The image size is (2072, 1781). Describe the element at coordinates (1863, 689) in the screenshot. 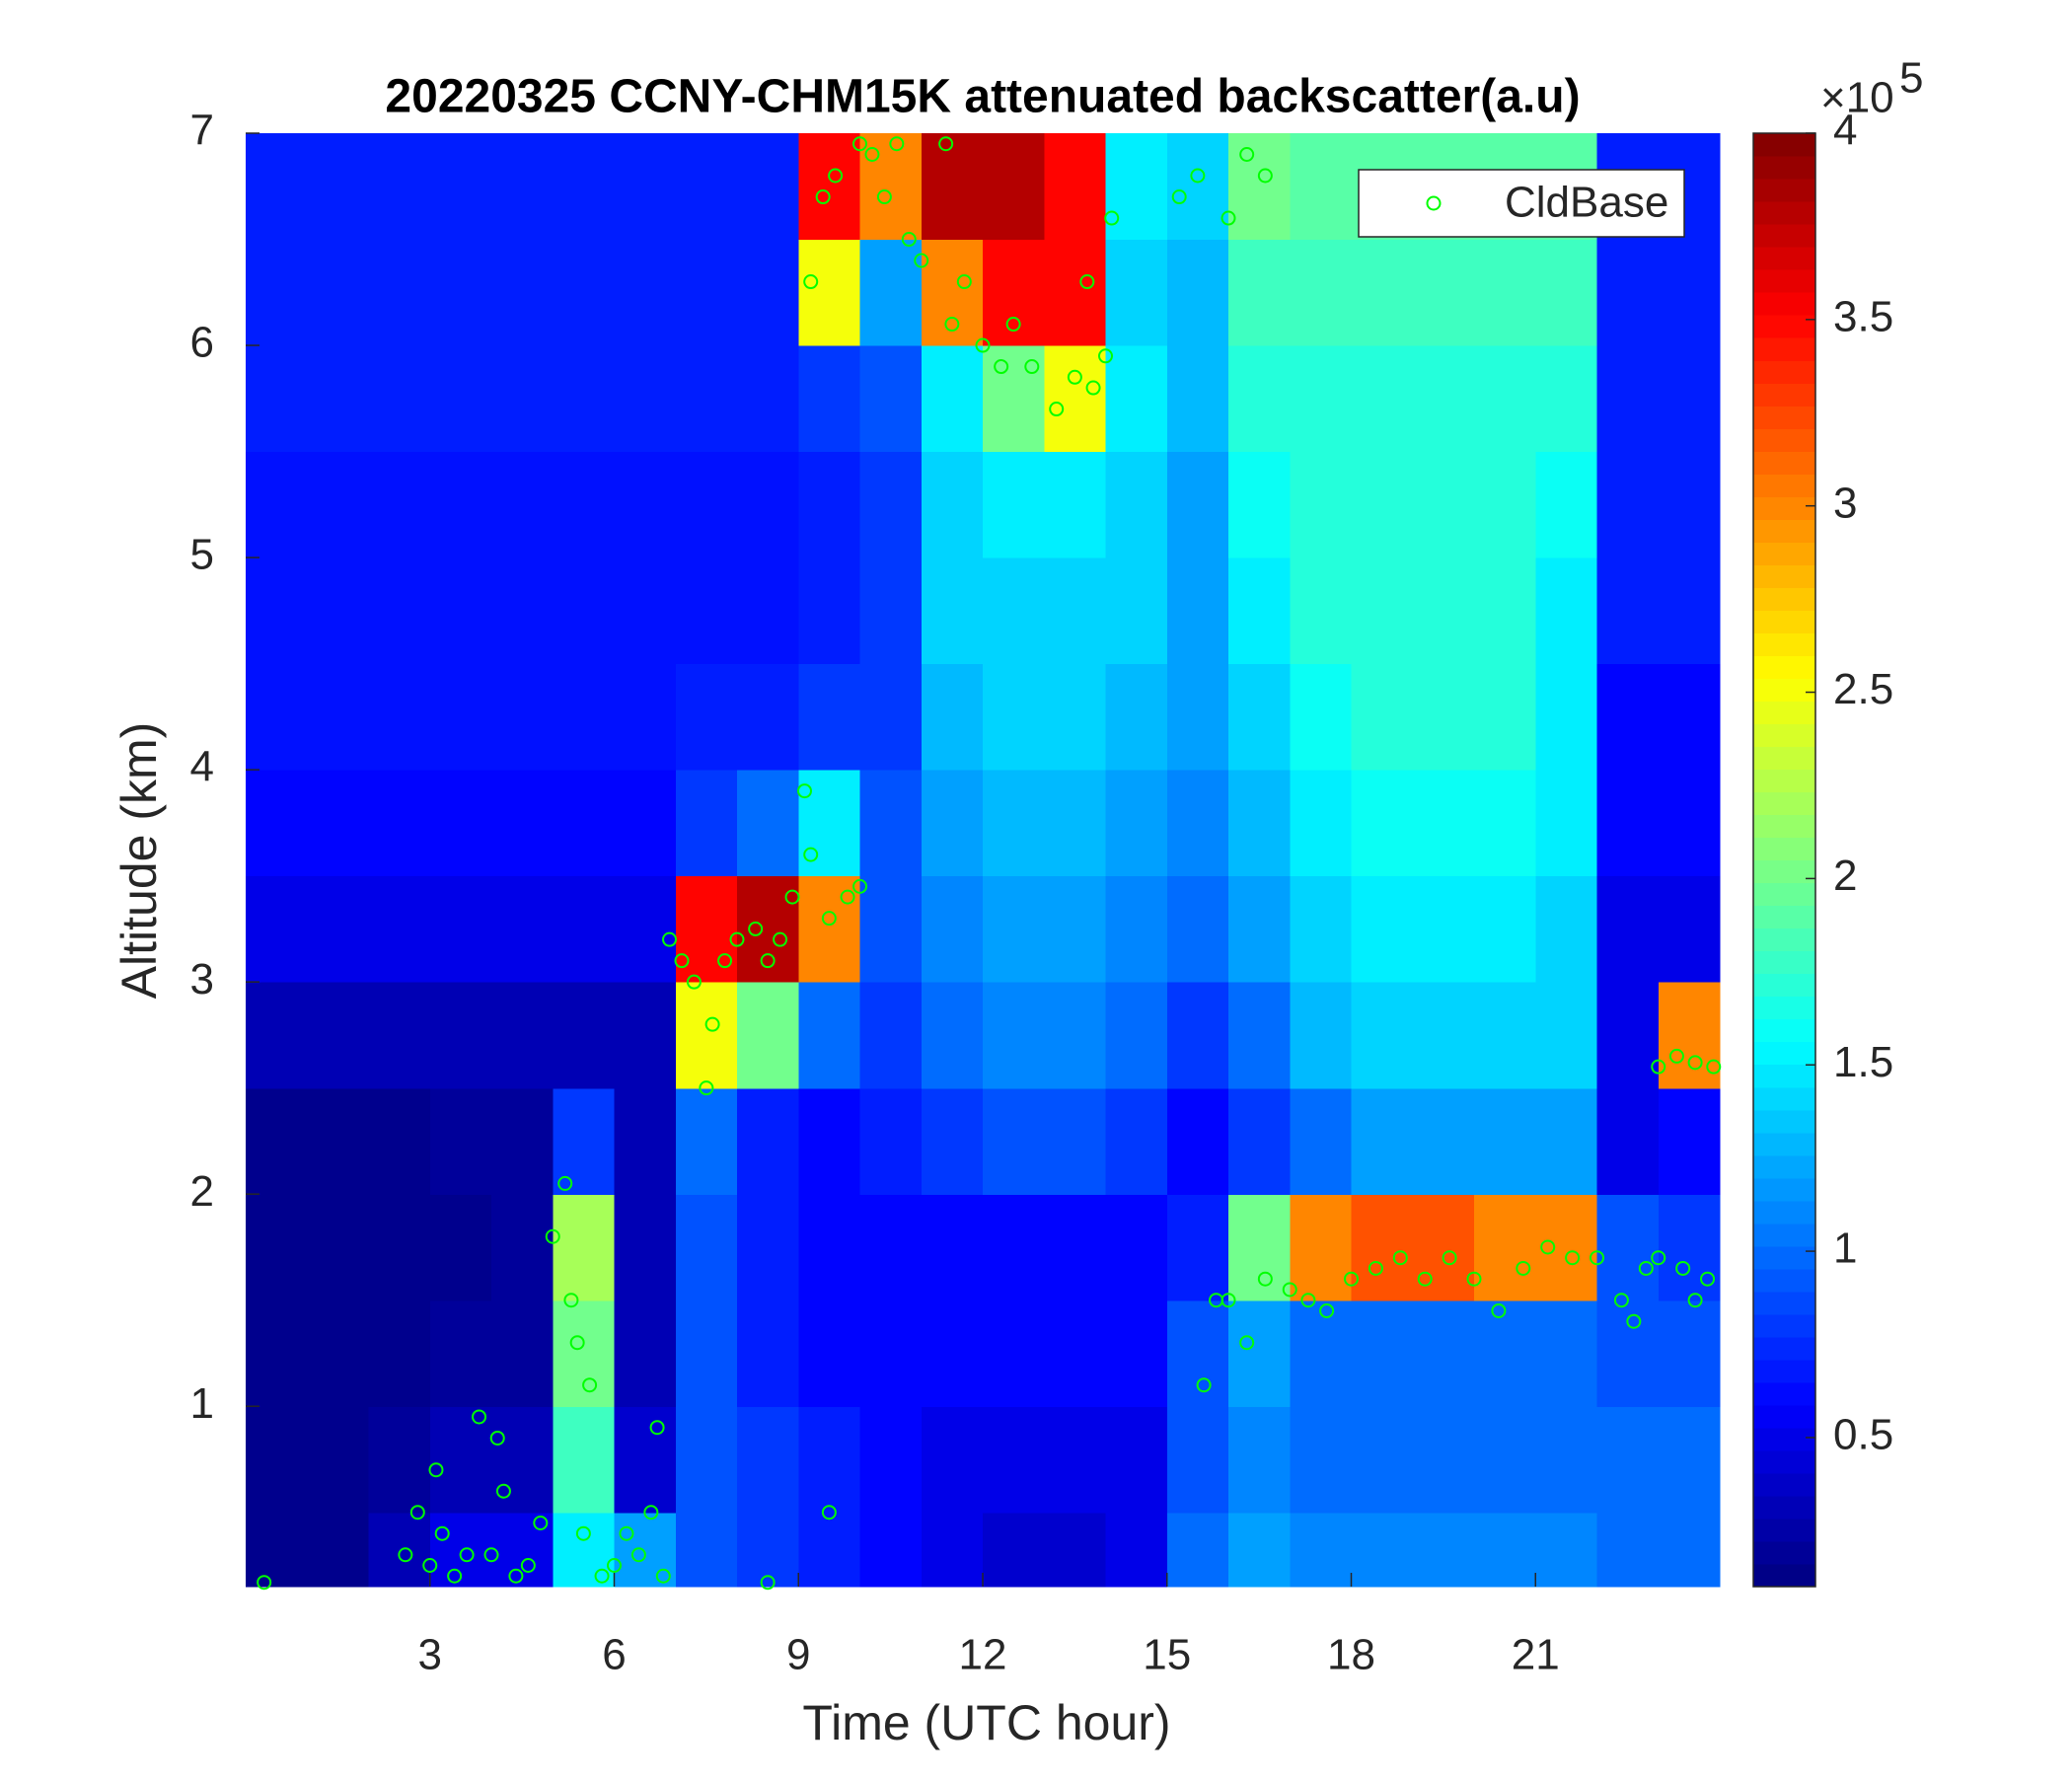

I see `colorbar-tick-label: 2.5` at that location.